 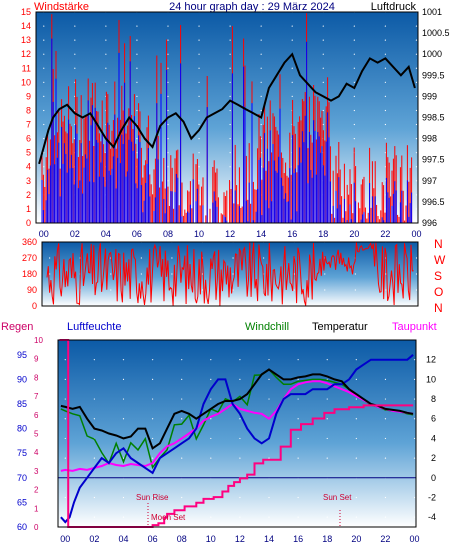 I want to click on rain-tick-label: 5, so click(x=36, y=434).